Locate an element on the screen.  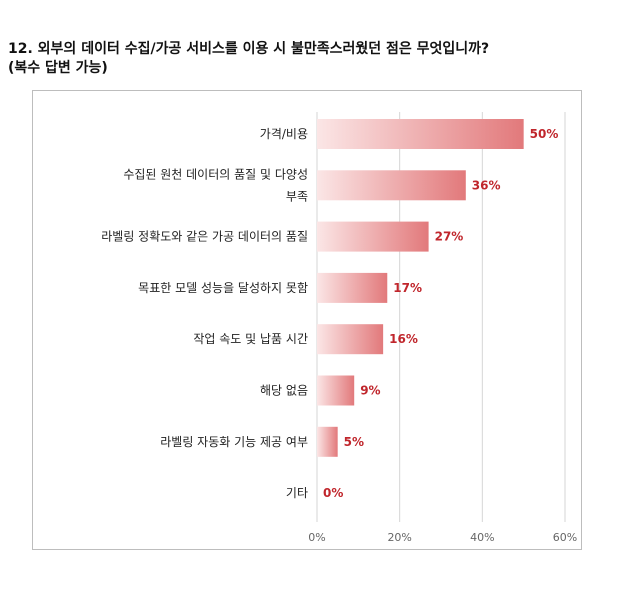
category-label: 라벨링 자동화 기능 제공 여부 is located at coordinates (234, 442).